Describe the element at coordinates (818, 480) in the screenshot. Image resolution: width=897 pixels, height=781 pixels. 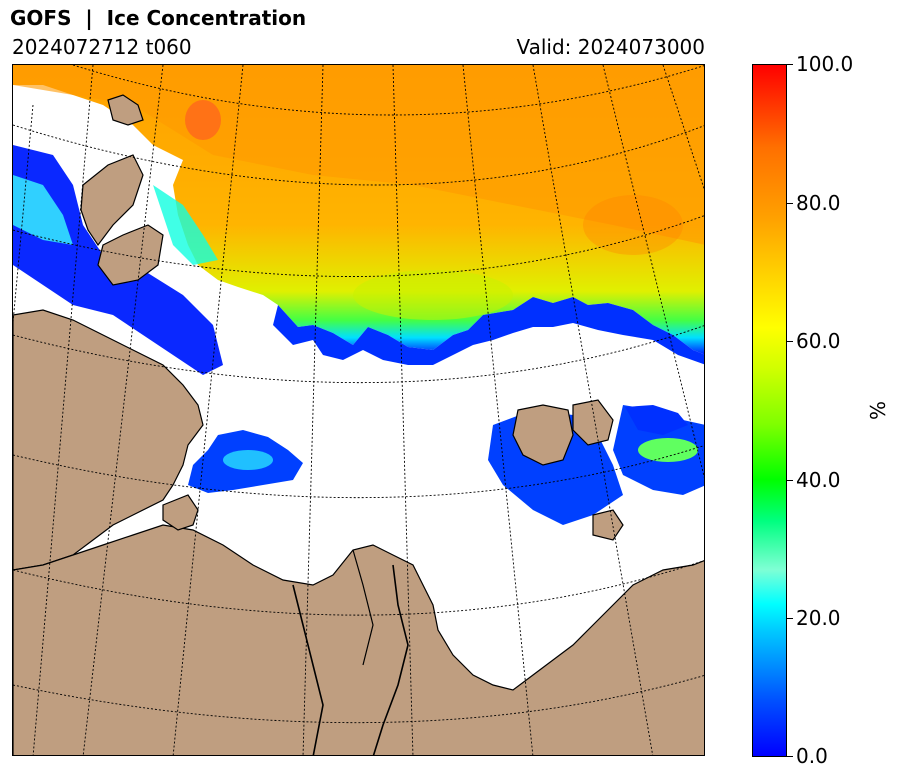
I see `colorbar-tick-label: 40.0` at that location.